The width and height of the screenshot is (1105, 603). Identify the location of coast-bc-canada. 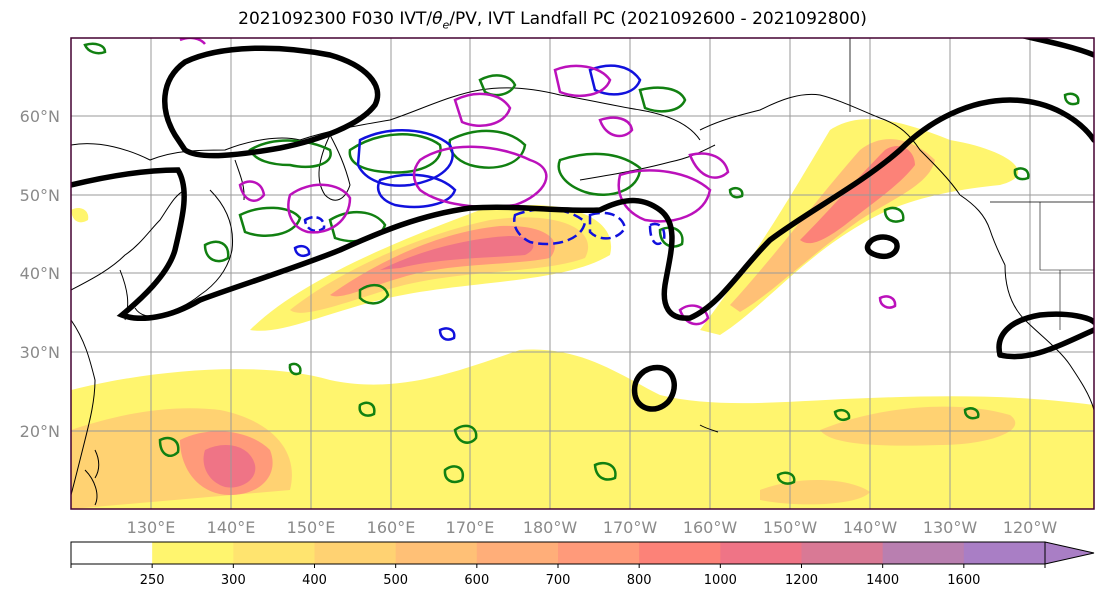
(982, 230).